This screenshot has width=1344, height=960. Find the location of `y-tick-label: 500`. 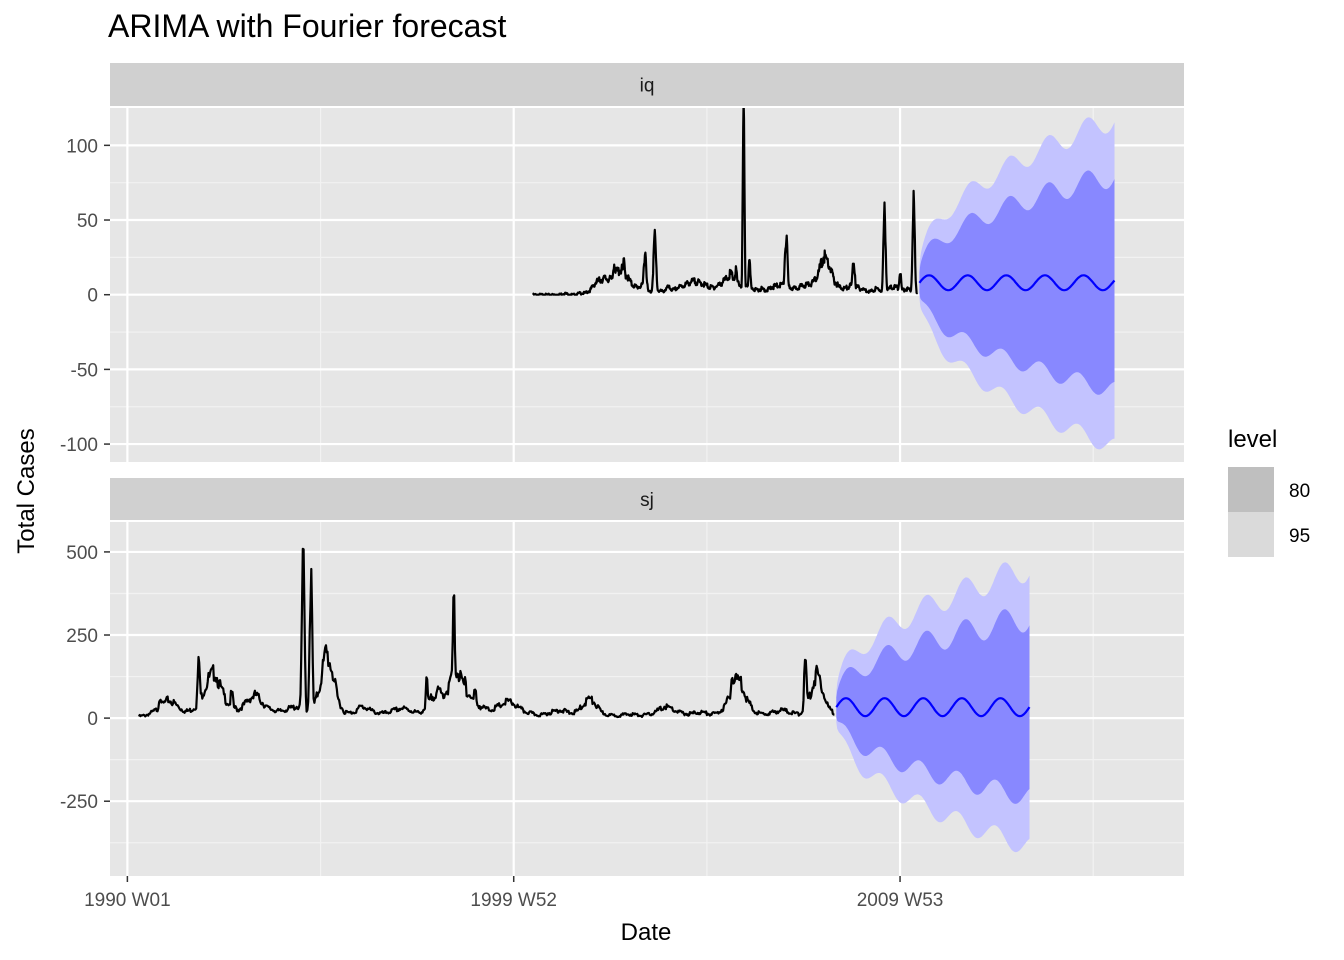

y-tick-label: 500 is located at coordinates (82, 553).